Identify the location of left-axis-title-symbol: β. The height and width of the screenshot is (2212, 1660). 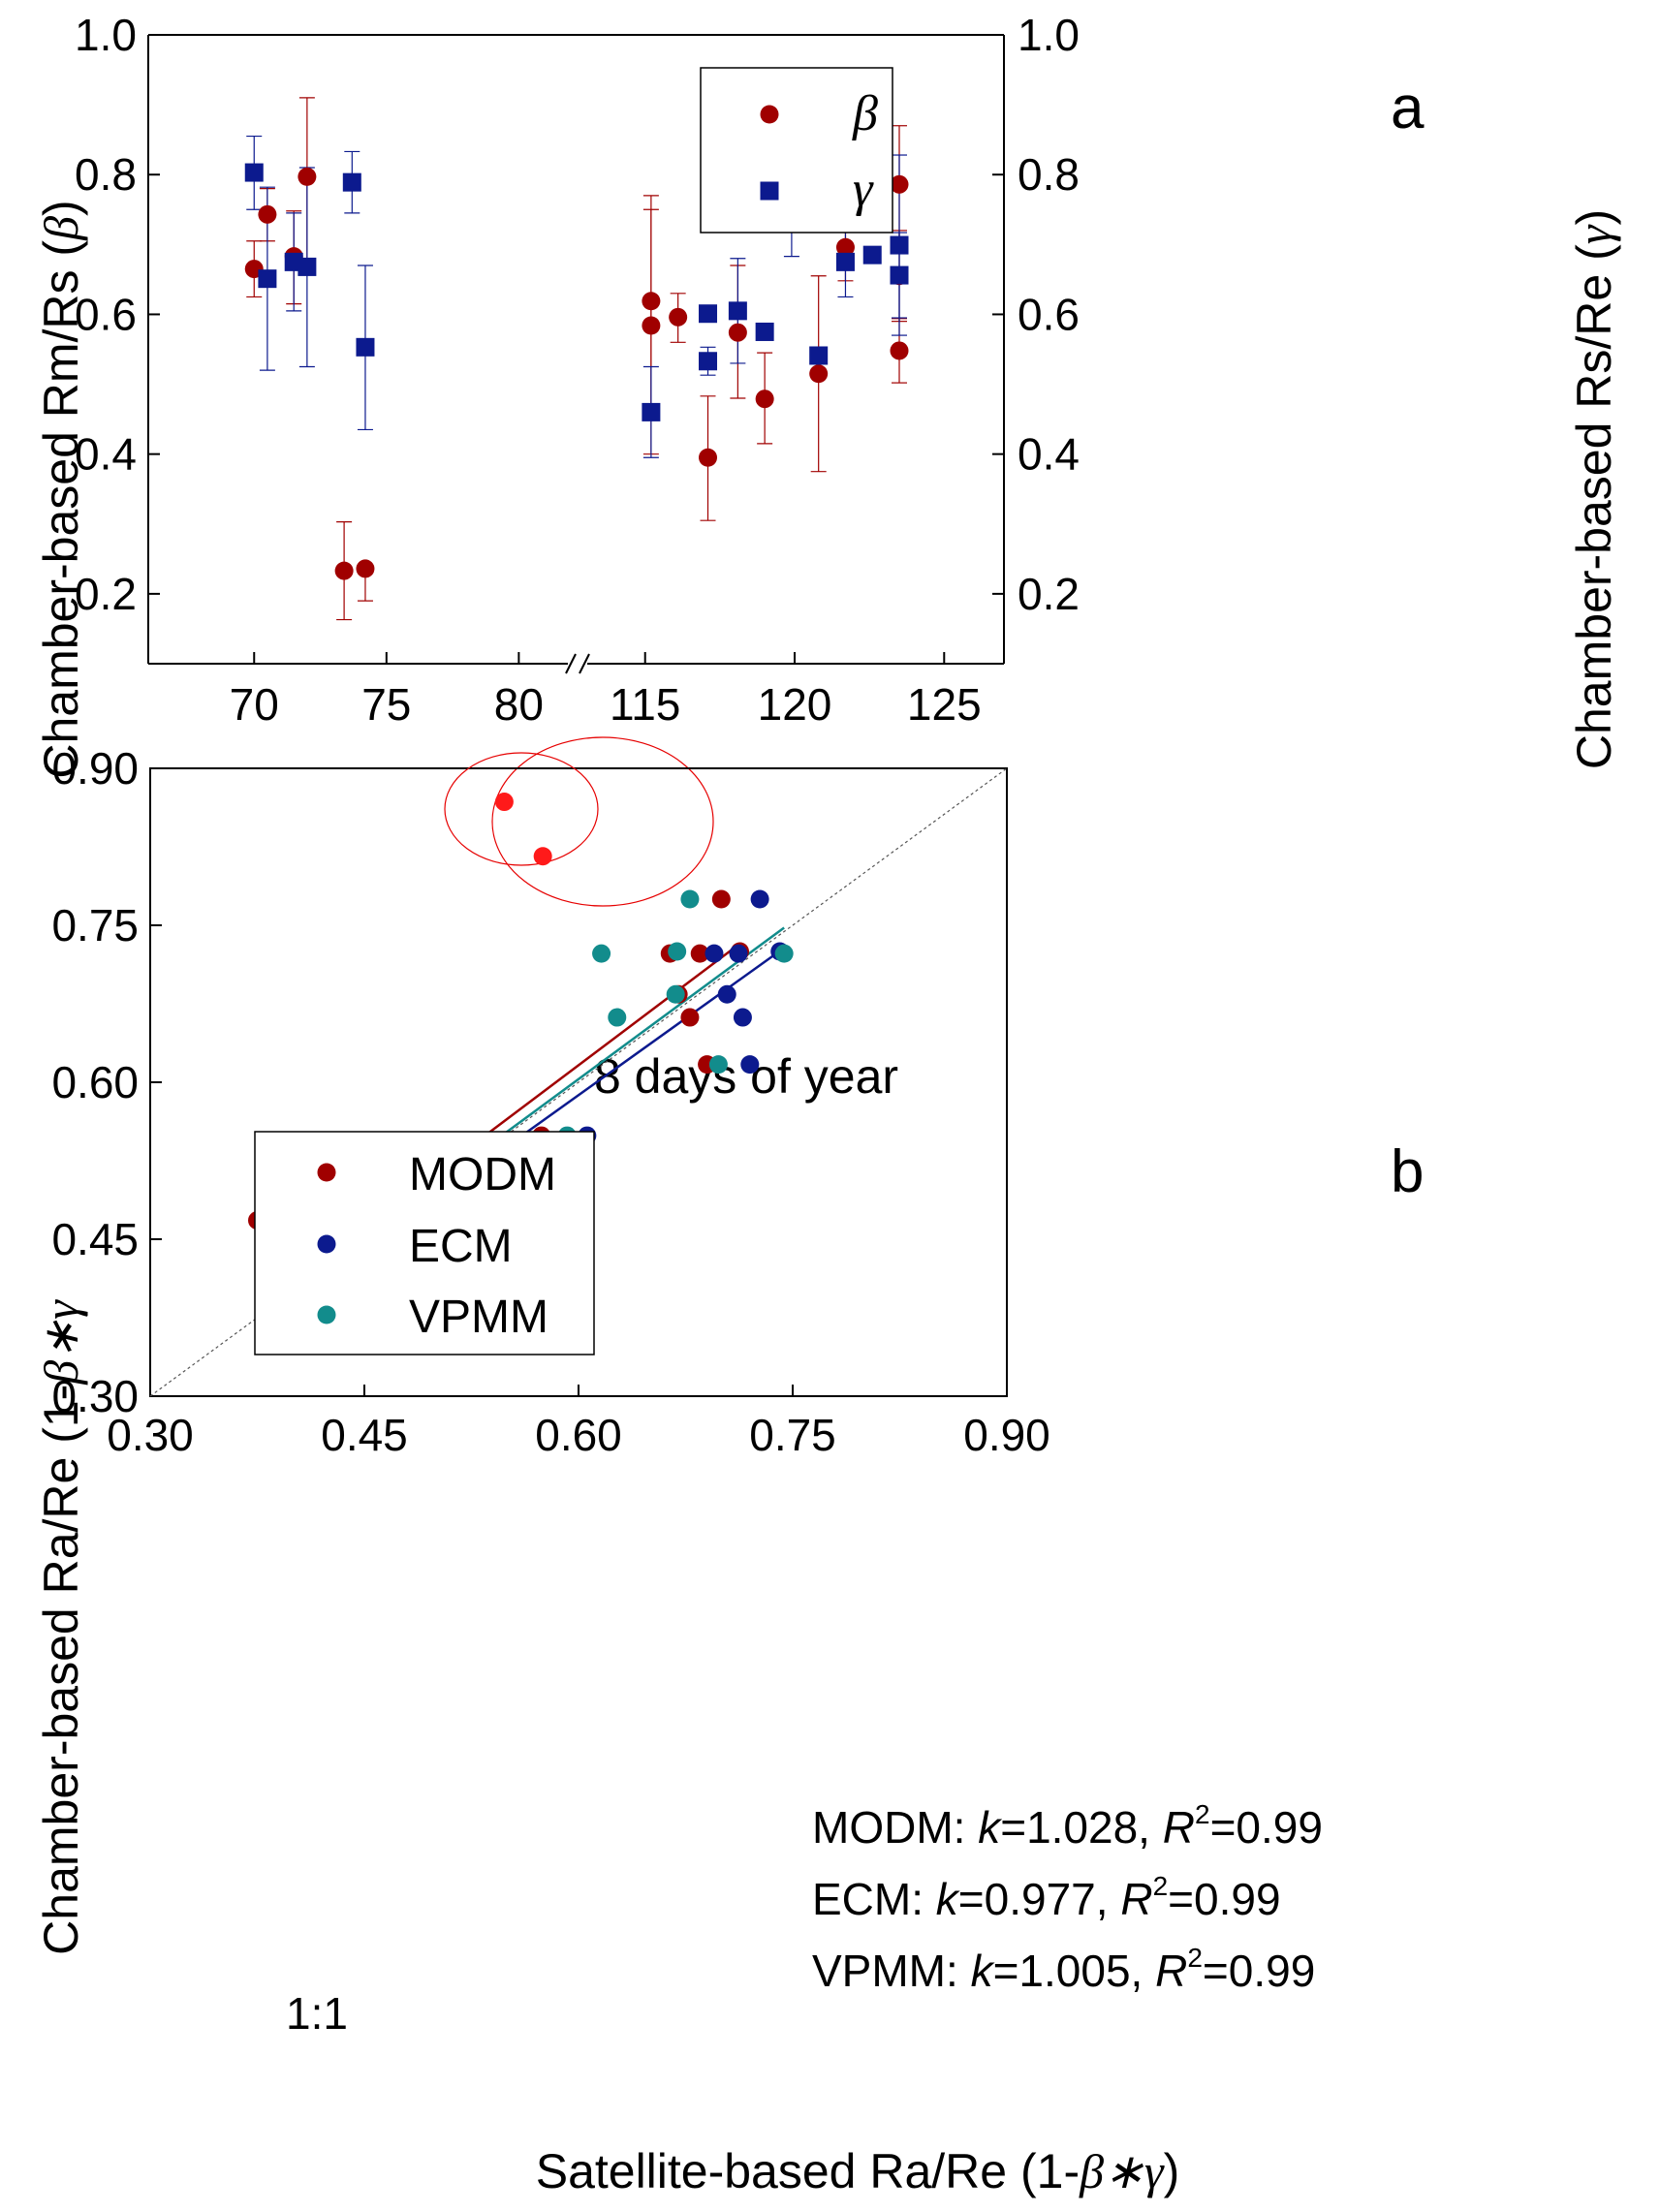
(61, 228).